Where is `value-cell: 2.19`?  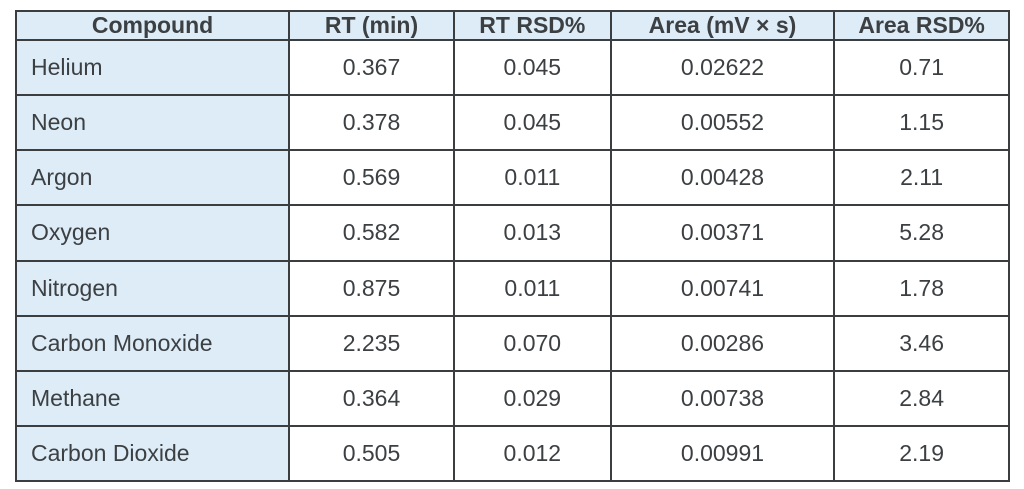
value-cell: 2.19 is located at coordinates (921, 453).